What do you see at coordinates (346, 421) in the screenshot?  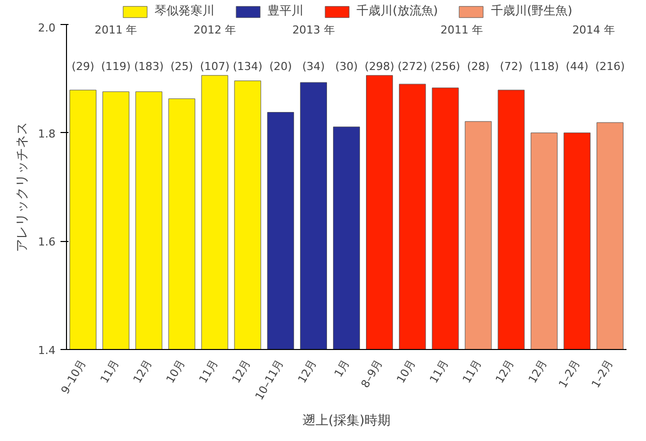 I see `x-axis-title: 遡上(採集)時期` at bounding box center [346, 421].